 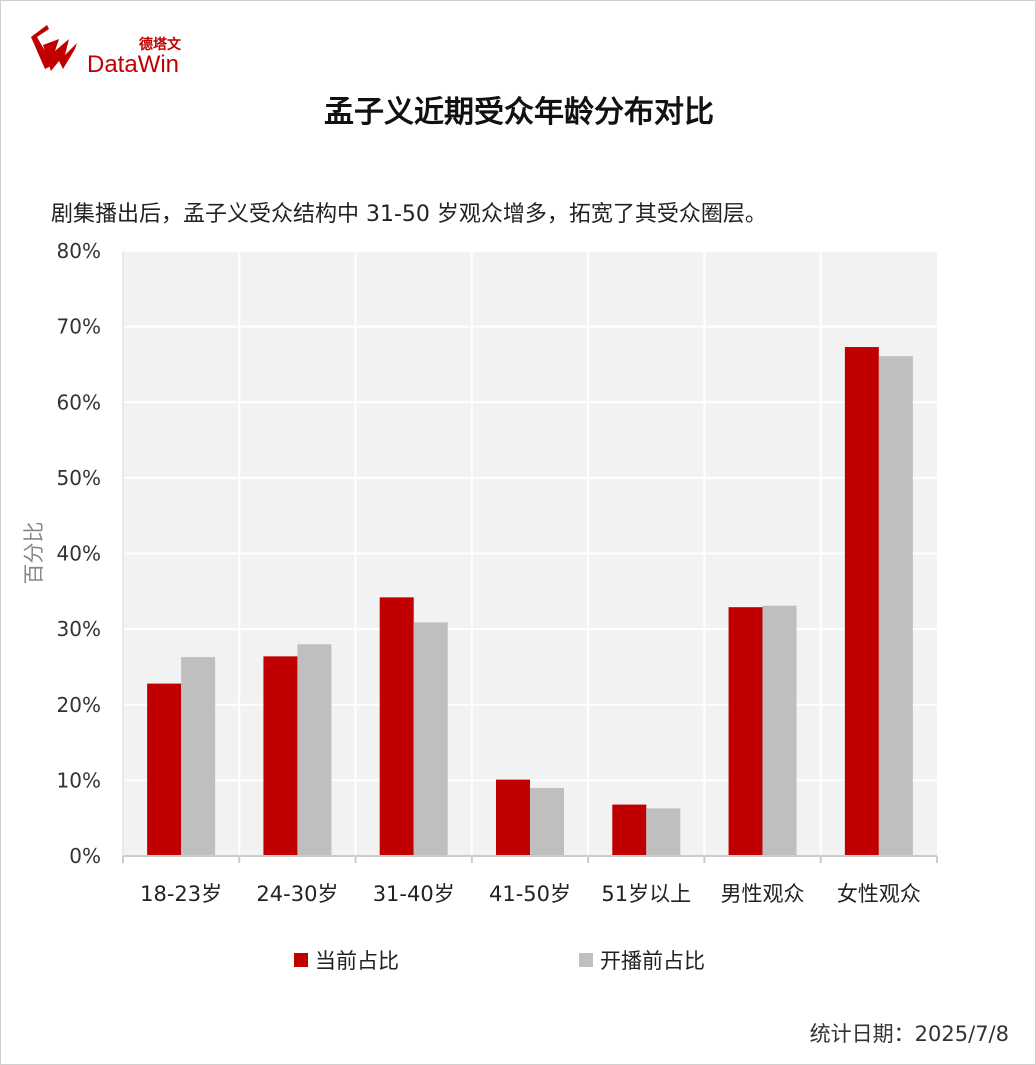 What do you see at coordinates (79, 402) in the screenshot?
I see `y-tick-label: 60%` at bounding box center [79, 402].